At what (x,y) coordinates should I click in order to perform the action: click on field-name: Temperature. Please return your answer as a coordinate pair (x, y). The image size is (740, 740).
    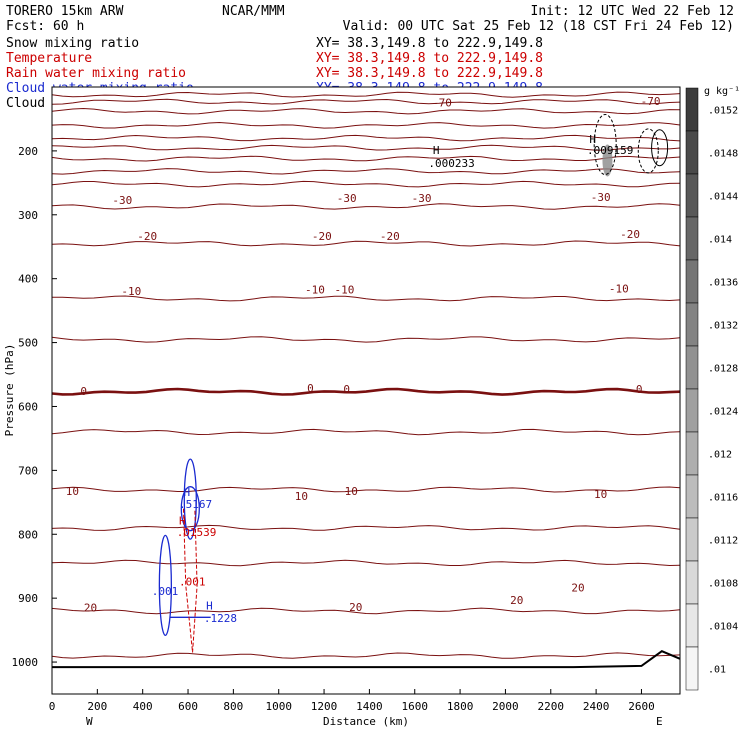
    Looking at the image, I should click on (49, 58).